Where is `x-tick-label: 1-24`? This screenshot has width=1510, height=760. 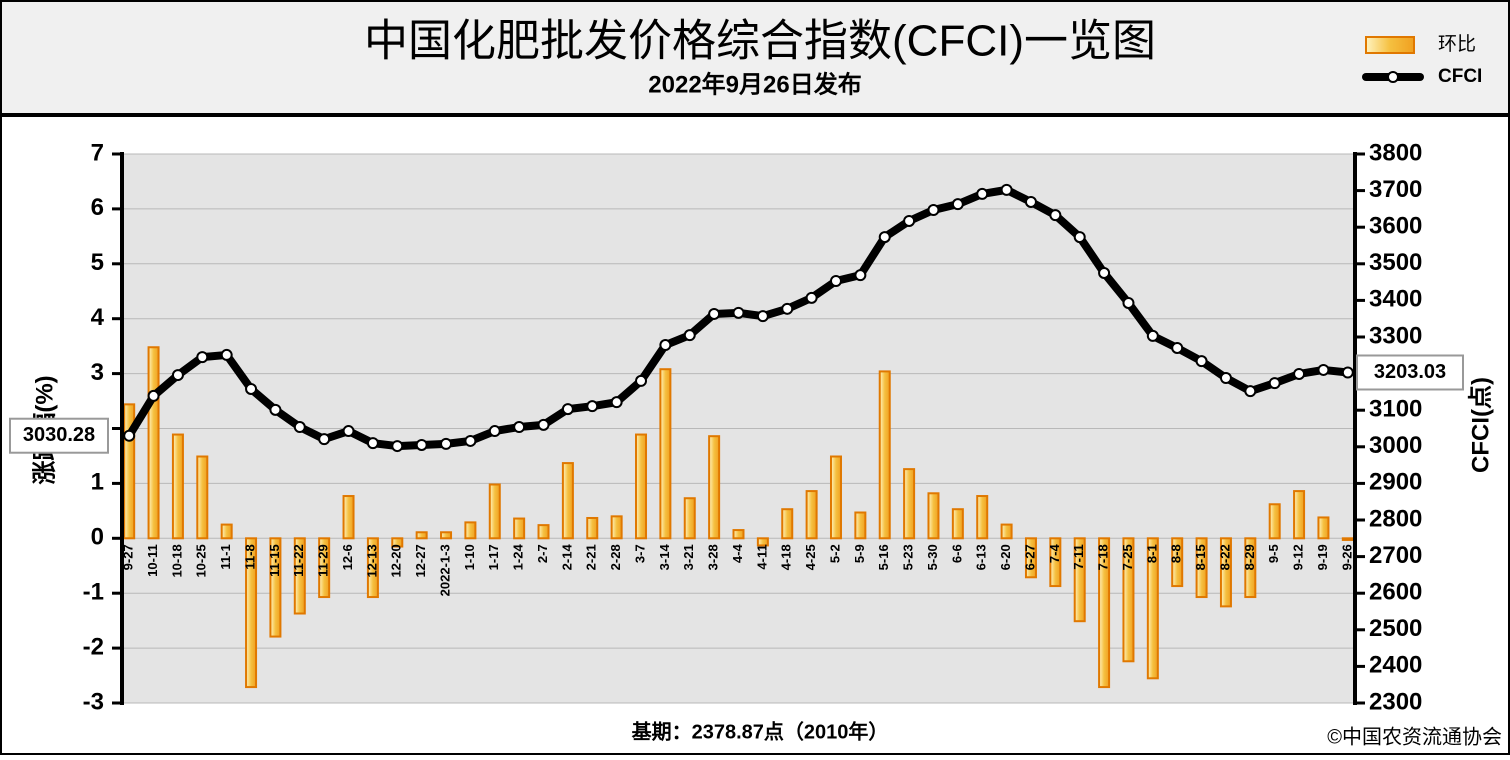
x-tick-label: 1-24 is located at coordinates (518, 557).